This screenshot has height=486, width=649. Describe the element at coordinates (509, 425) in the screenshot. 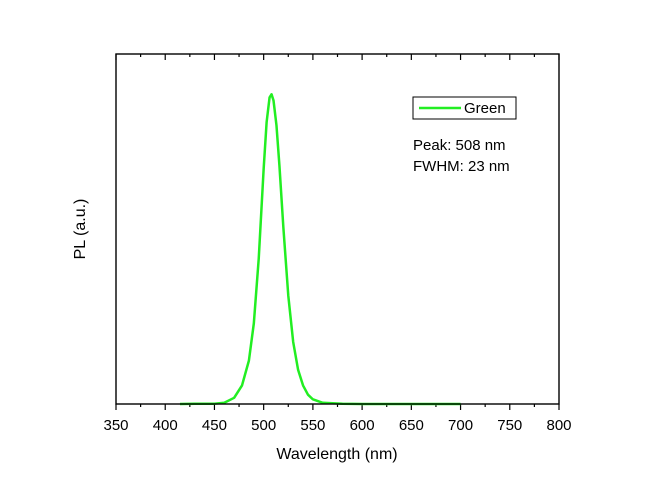

I see `x-tick-label: 750` at that location.